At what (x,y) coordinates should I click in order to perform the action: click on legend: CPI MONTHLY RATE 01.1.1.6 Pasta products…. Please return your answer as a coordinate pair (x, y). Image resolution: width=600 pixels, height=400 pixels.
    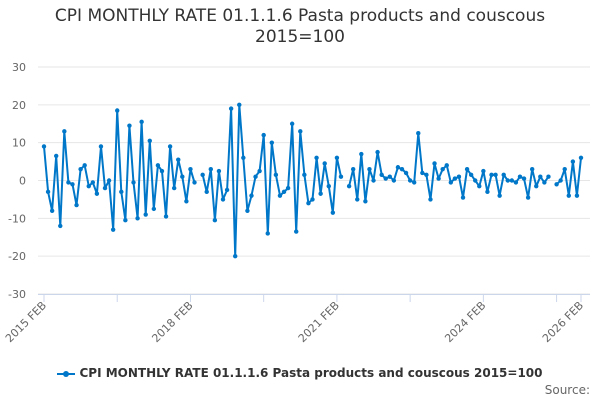
    Looking at the image, I should click on (300, 373).